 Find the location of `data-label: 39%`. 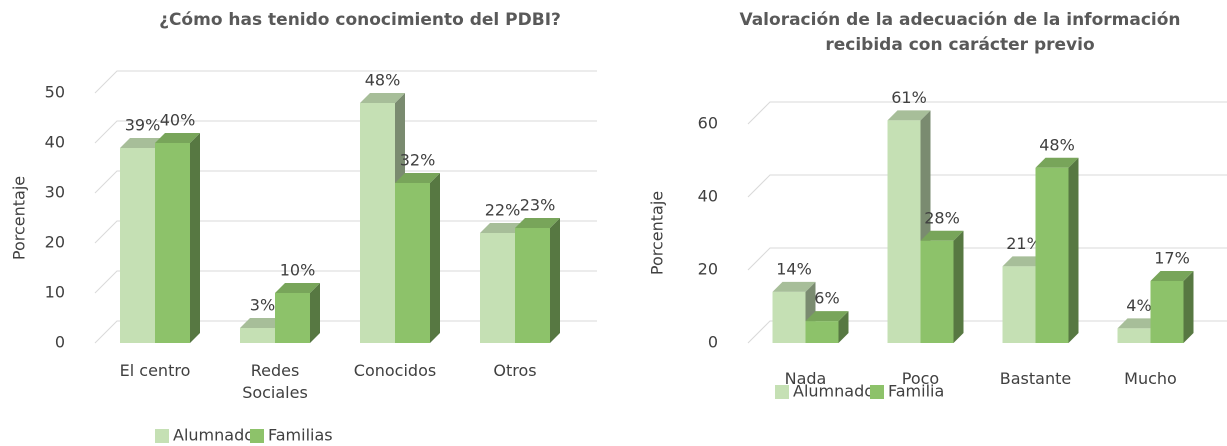

data-label: 39% is located at coordinates (143, 125).